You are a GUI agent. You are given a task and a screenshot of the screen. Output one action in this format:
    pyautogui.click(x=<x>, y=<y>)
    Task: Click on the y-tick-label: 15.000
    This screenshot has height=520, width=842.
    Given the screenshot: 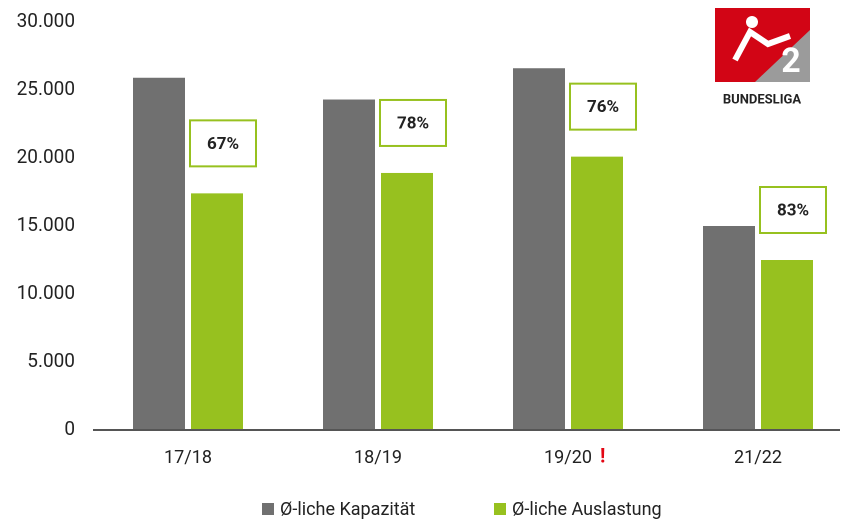 What is the action you would take?
    pyautogui.click(x=46, y=224)
    